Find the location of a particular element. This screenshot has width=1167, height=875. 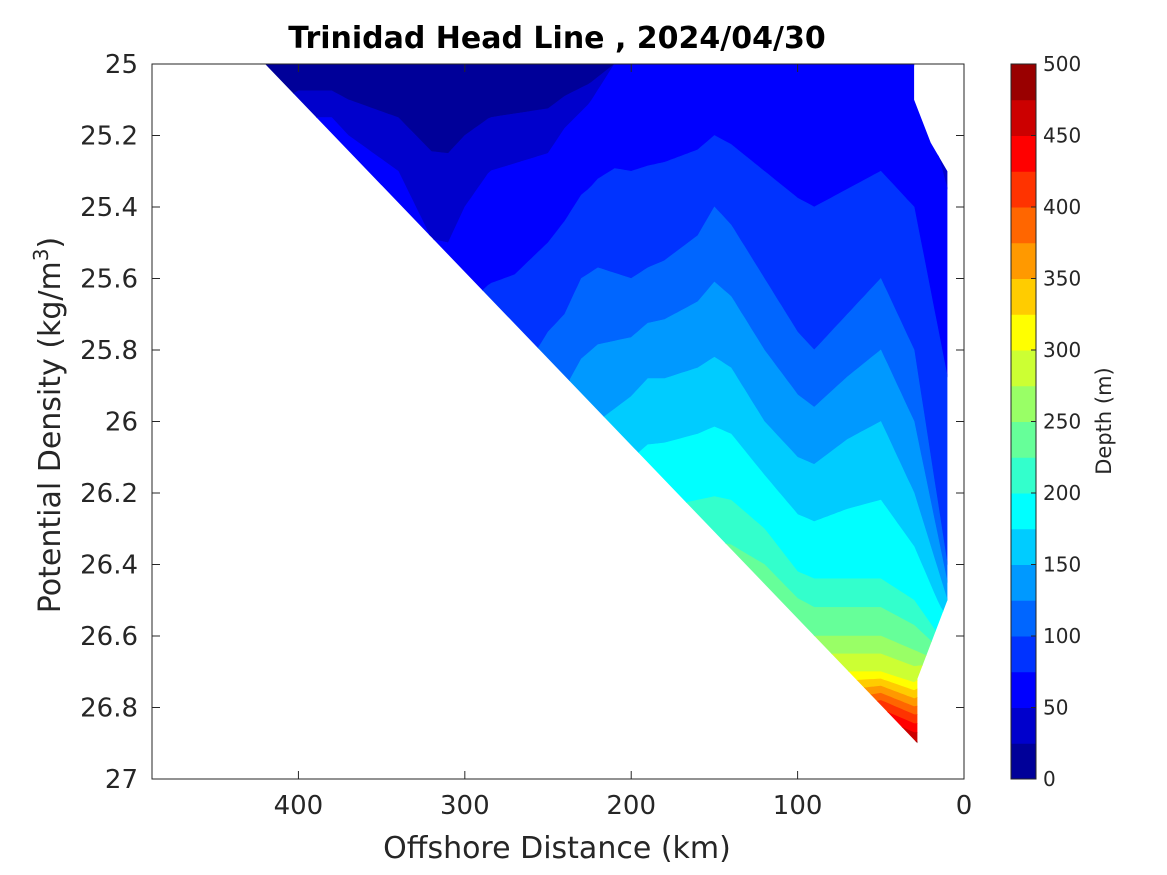

colorbar-tick-label: 250 is located at coordinates (1062, 422).